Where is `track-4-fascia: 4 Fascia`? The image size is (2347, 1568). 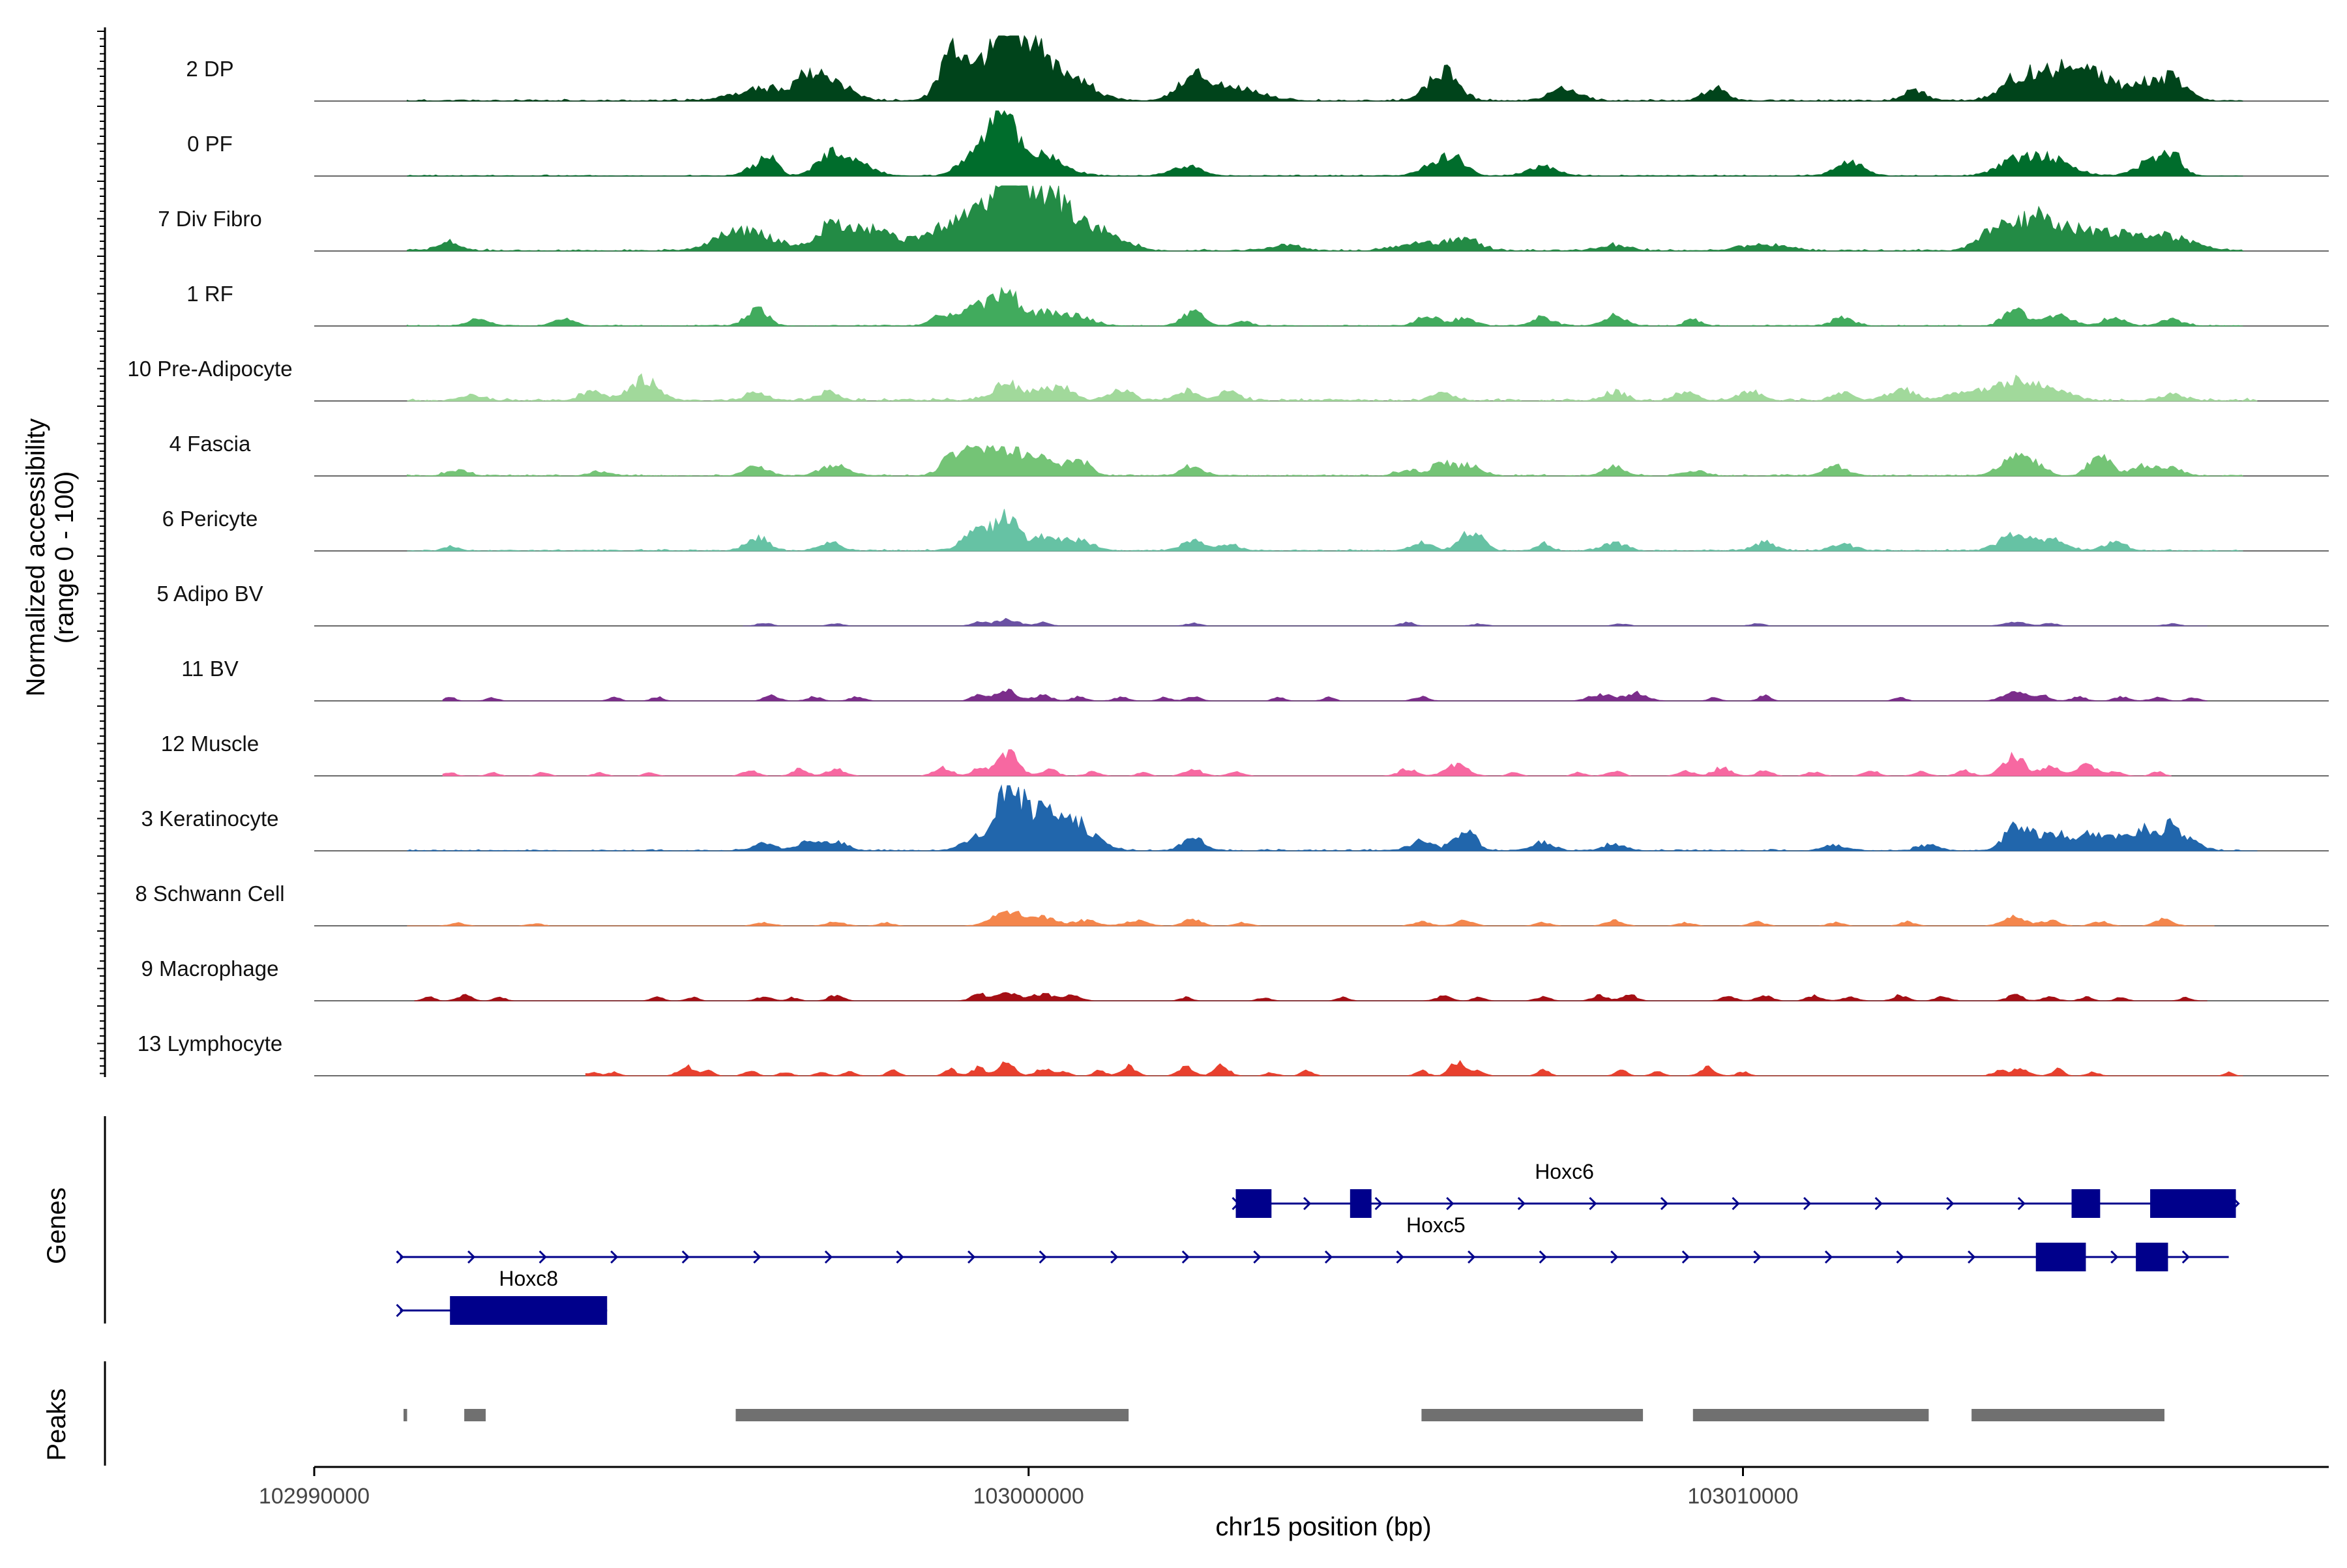 track-4-fascia: 4 Fascia is located at coordinates (1249, 455).